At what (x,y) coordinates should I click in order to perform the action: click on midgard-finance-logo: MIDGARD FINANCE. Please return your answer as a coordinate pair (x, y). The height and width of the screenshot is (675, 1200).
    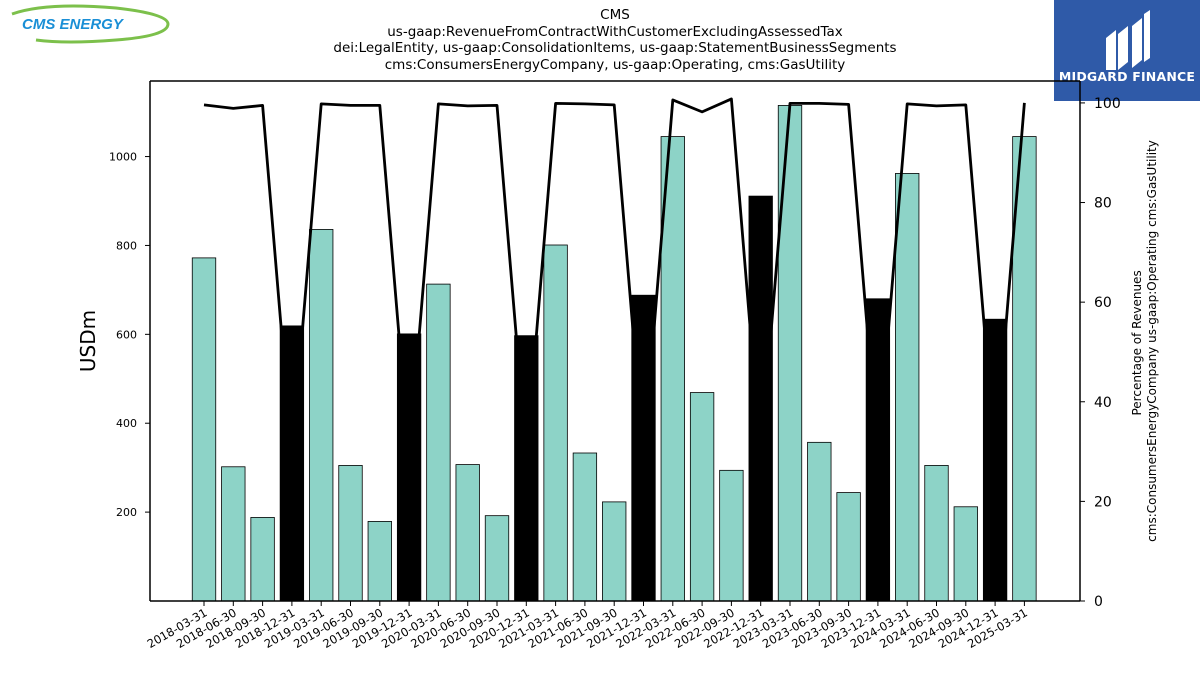
    Looking at the image, I should click on (1127, 50).